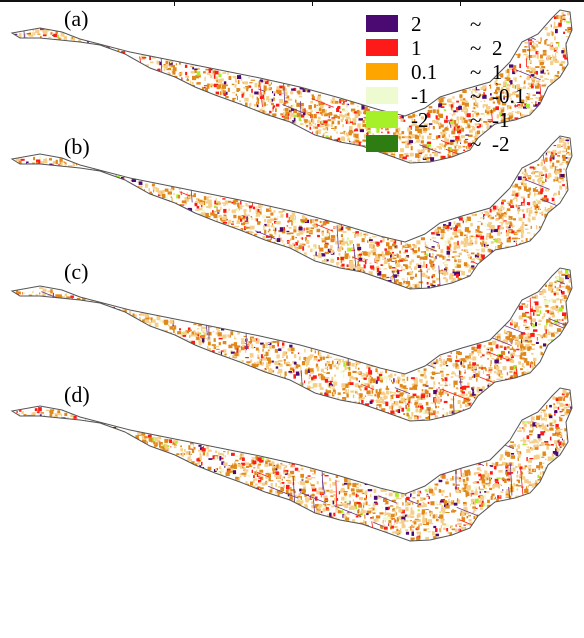 The width and height of the screenshot is (584, 638). Describe the element at coordinates (466, 144) in the screenshot. I see `legend-row: ~ -2` at that location.